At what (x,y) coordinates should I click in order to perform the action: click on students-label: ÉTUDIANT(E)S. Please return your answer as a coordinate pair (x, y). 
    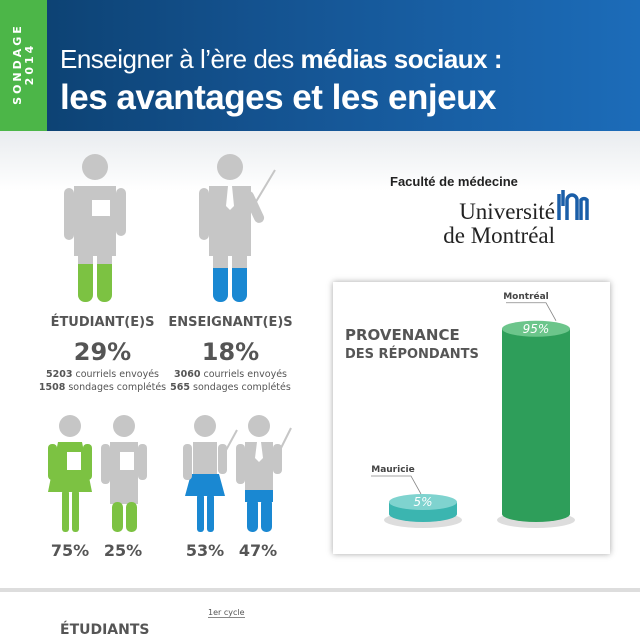
    Looking at the image, I should click on (102, 322).